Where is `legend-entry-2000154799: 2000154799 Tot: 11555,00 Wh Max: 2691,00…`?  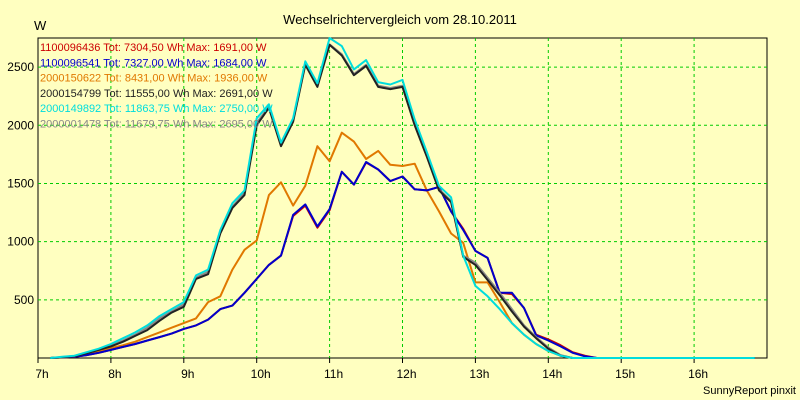
legend-entry-2000154799: 2000154799 Tot: 11555,00 Wh Max: 2691,00… is located at coordinates (156, 94).